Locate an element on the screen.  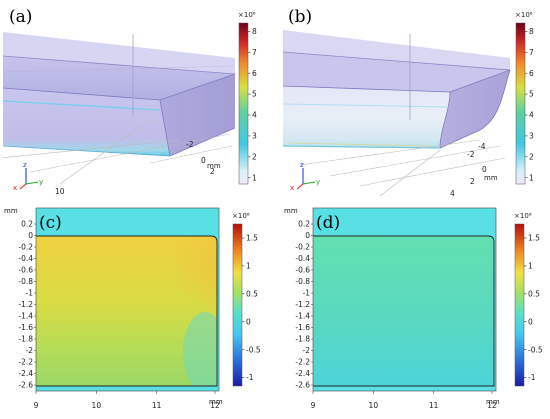
colorbar-tick-label: -1 is located at coordinates (532, 377).